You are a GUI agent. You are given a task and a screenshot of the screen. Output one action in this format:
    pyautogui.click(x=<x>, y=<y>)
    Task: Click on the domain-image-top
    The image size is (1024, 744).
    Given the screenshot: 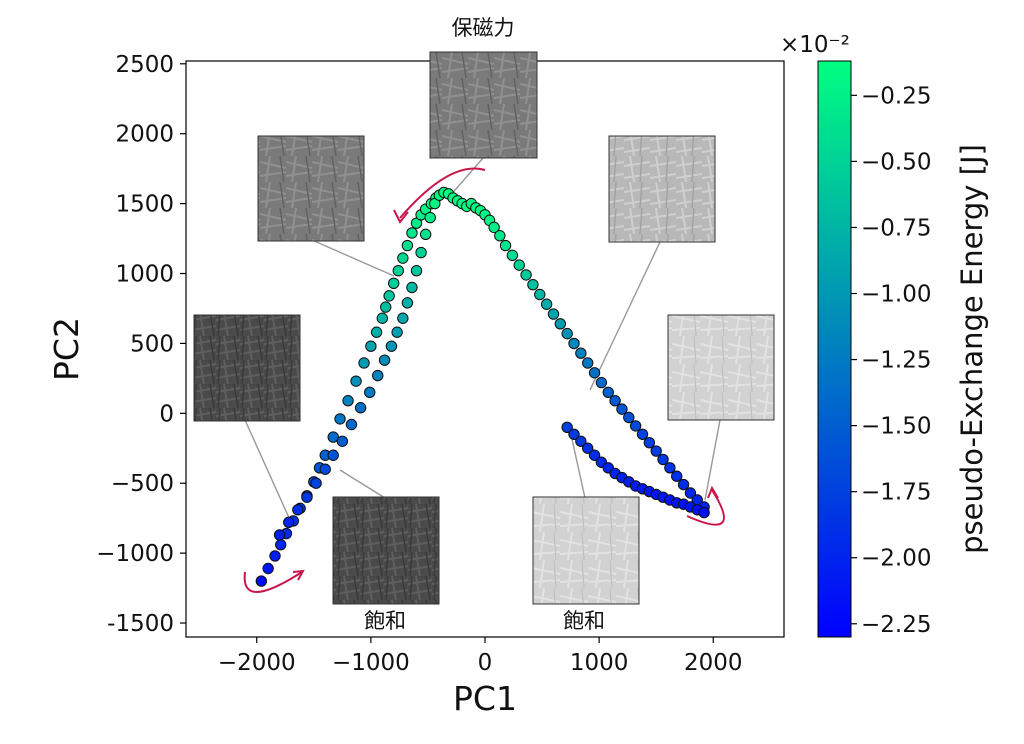 What is the action you would take?
    pyautogui.click(x=483, y=105)
    